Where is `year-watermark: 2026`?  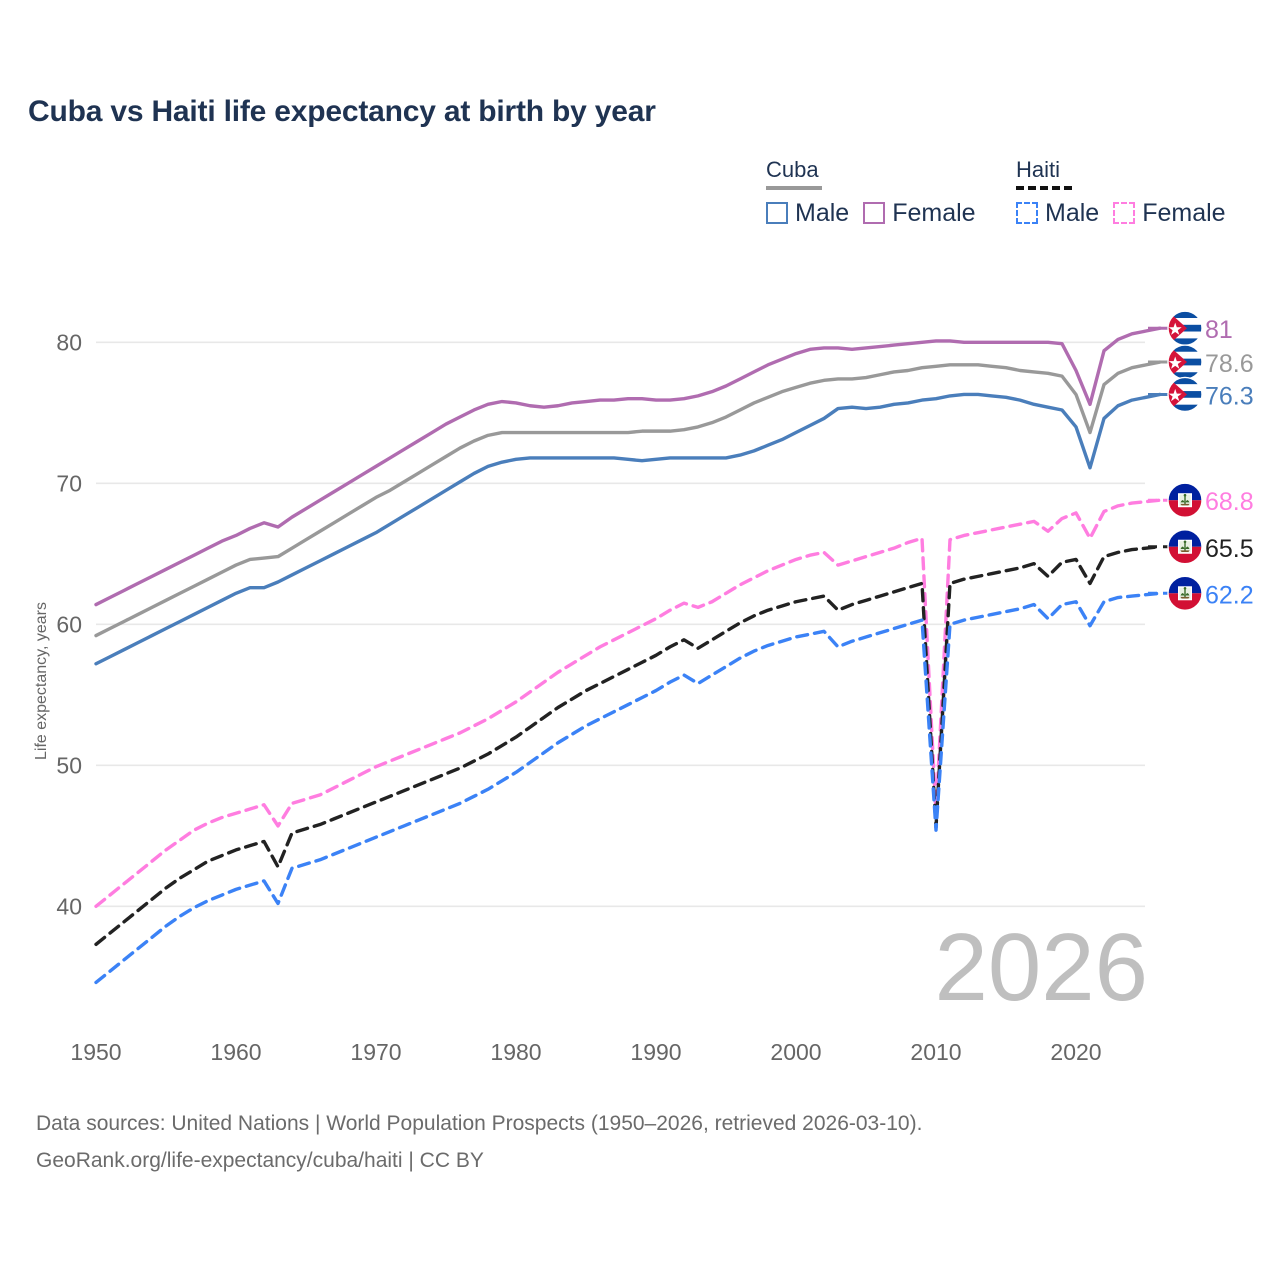 year-watermark: 2026 is located at coordinates (1041, 967).